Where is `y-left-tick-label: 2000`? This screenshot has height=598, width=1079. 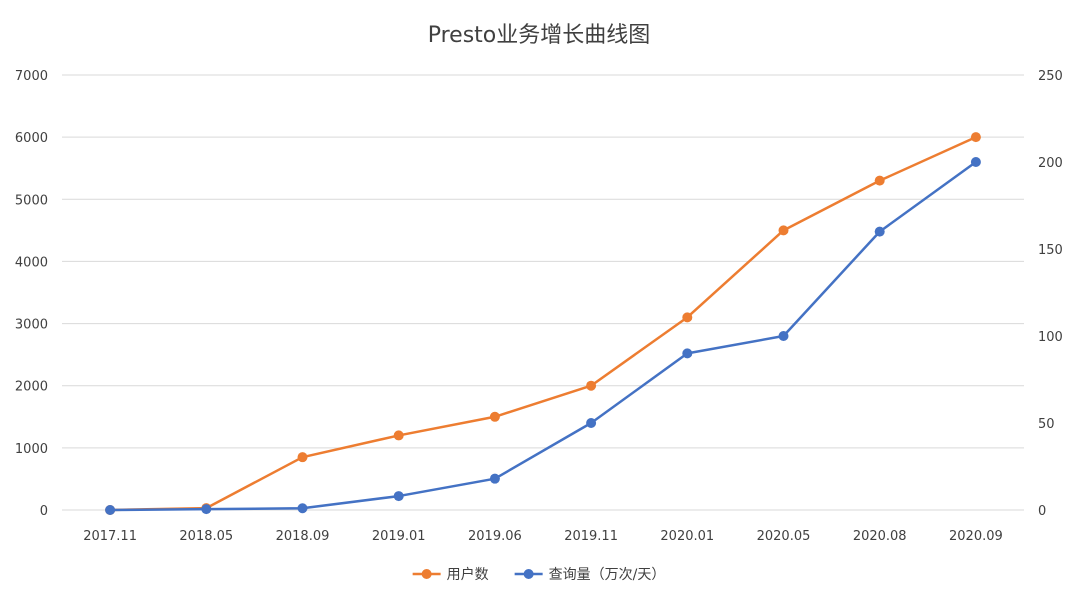
y-left-tick-label: 2000 is located at coordinates (31, 387).